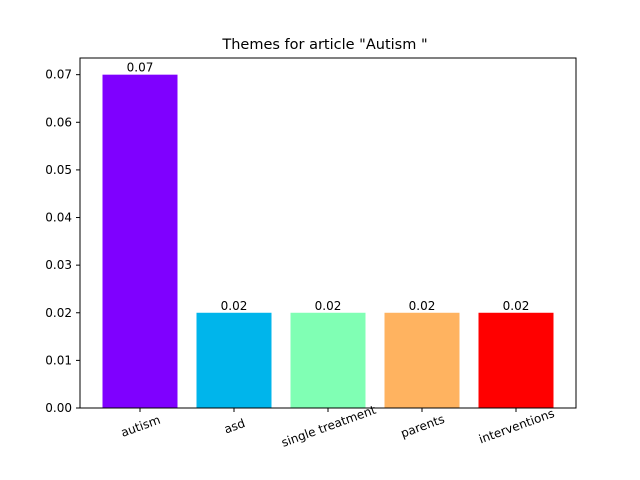 Image resolution: width=640 pixels, height=480 pixels. What do you see at coordinates (324, 45) in the screenshot?
I see `chart-title: Themes for article "Autism "` at bounding box center [324, 45].